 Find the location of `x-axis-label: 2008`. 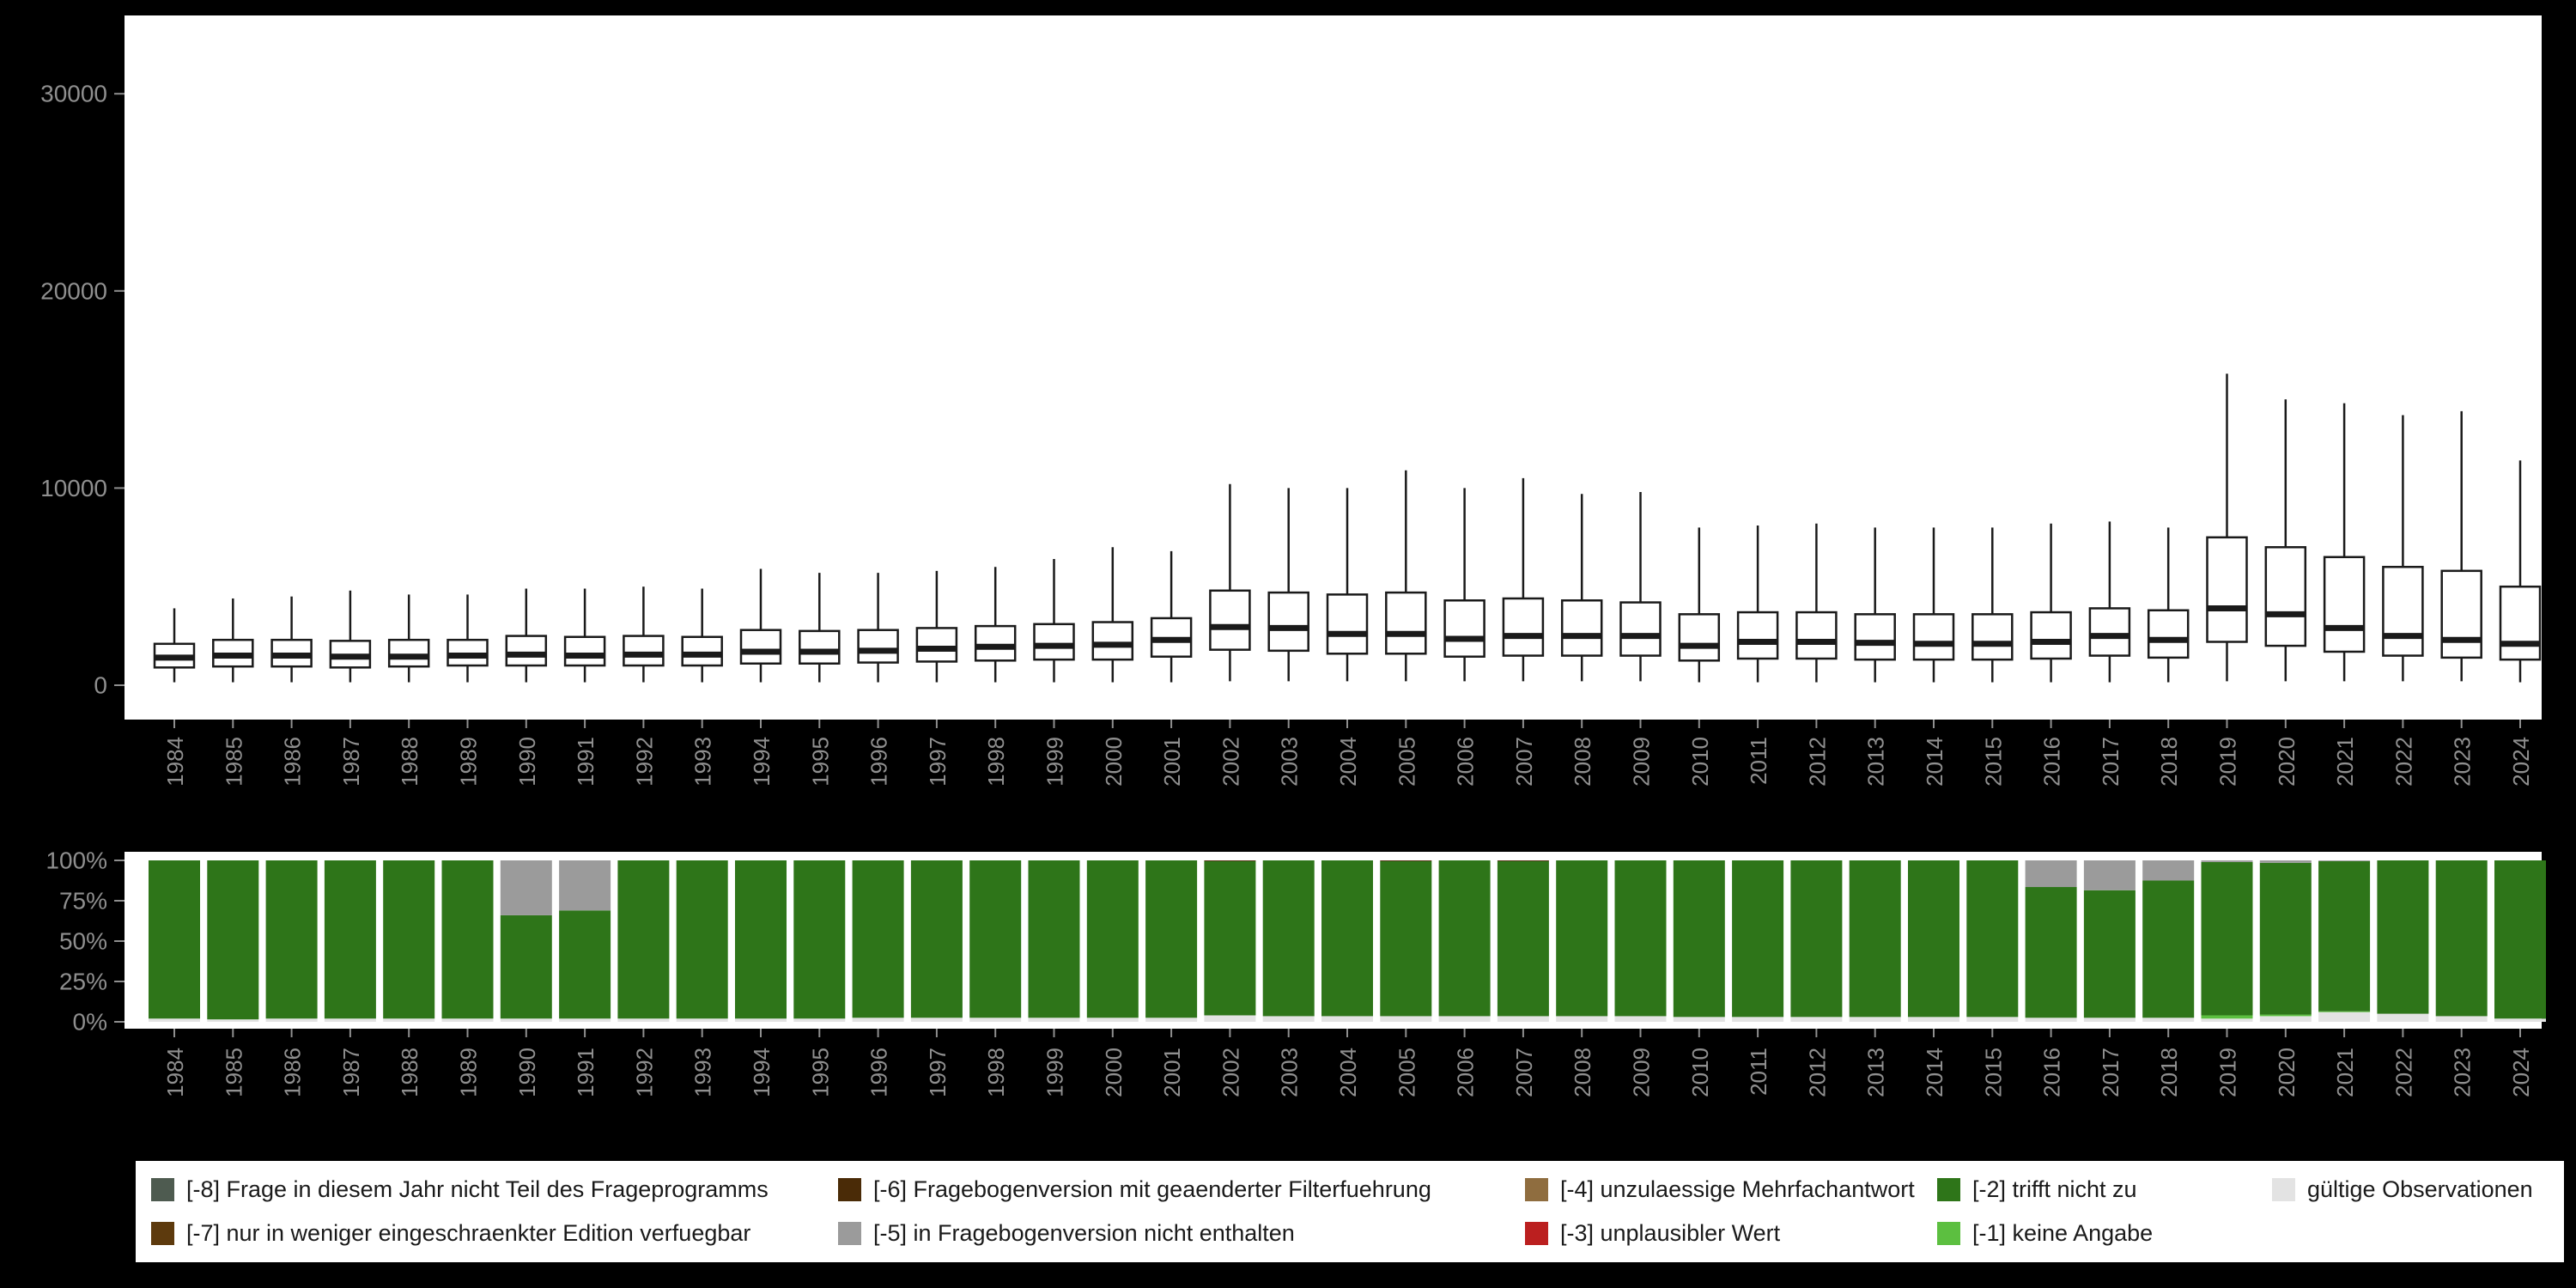

x-axis-label: 2008 is located at coordinates (1583, 1072).